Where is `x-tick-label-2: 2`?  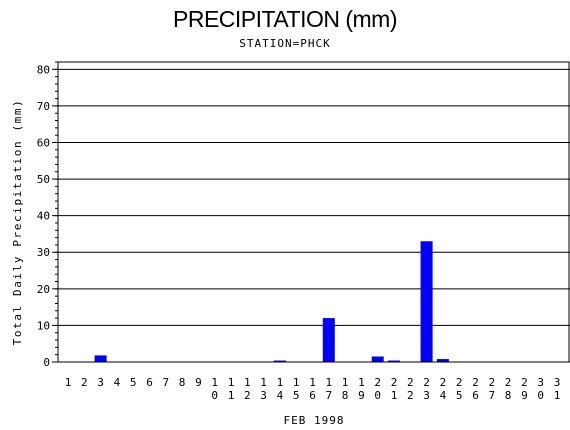 x-tick-label-2: 2 is located at coordinates (84, 382).